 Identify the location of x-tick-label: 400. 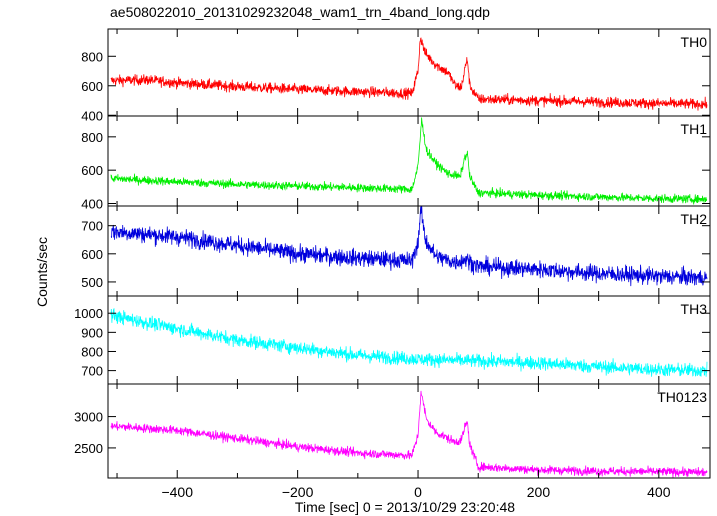
(659, 492).